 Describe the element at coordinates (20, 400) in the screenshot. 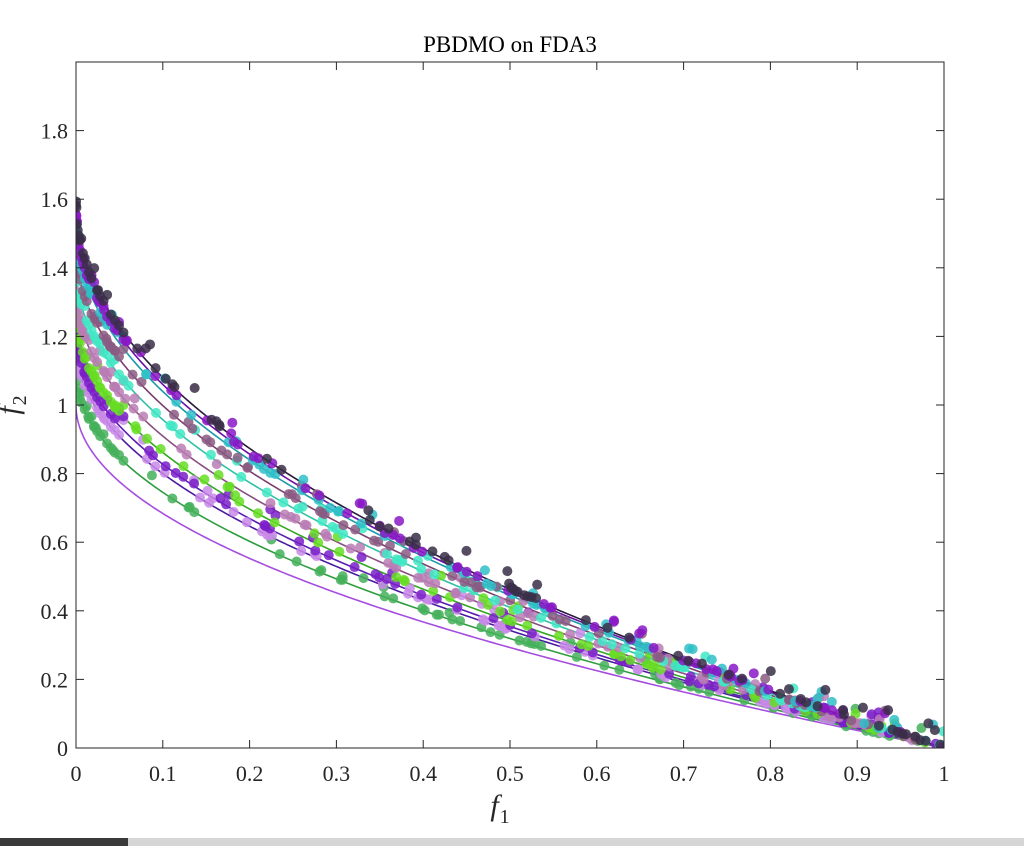

I see `y-axis-label-subscript: 2` at that location.